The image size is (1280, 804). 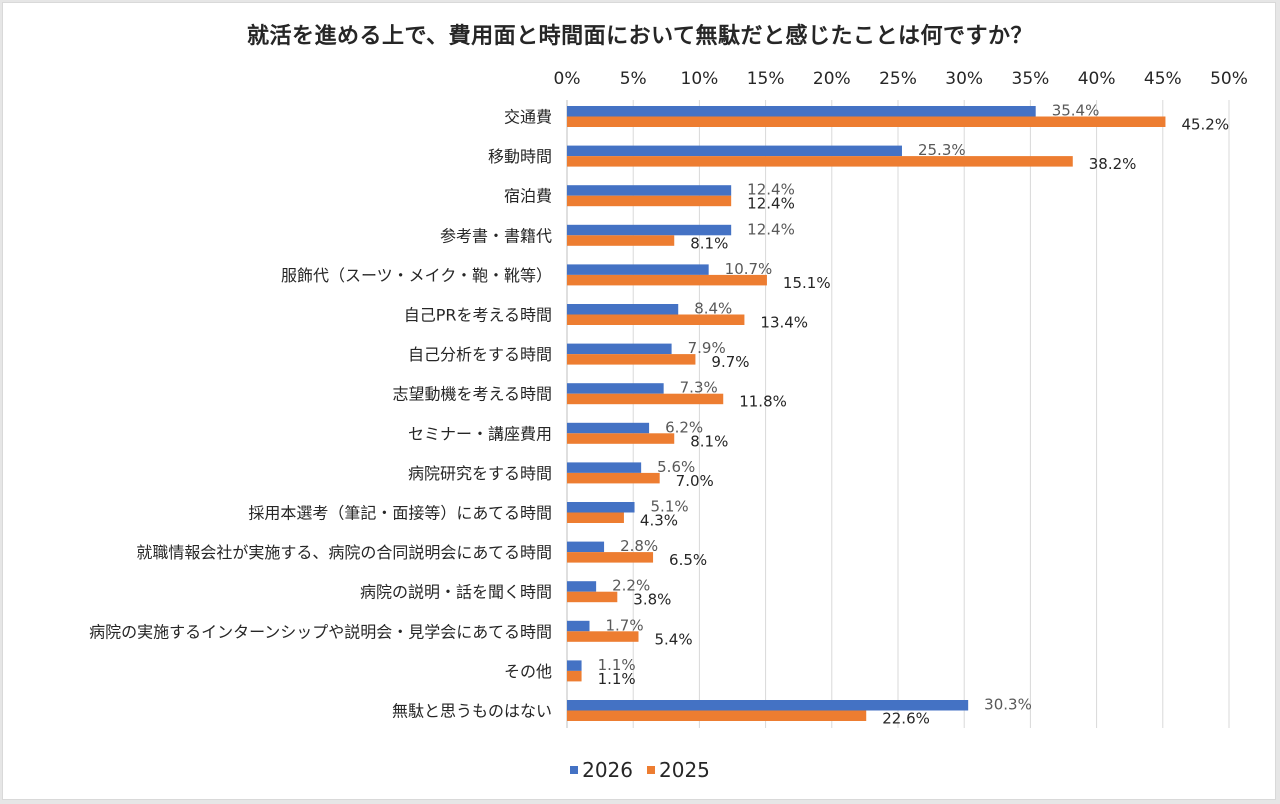 What do you see at coordinates (640, 36) in the screenshot?
I see `chart-title: 就活を進める上で、費用面と時間面において無駄だと感じたことは何ですか？` at bounding box center [640, 36].